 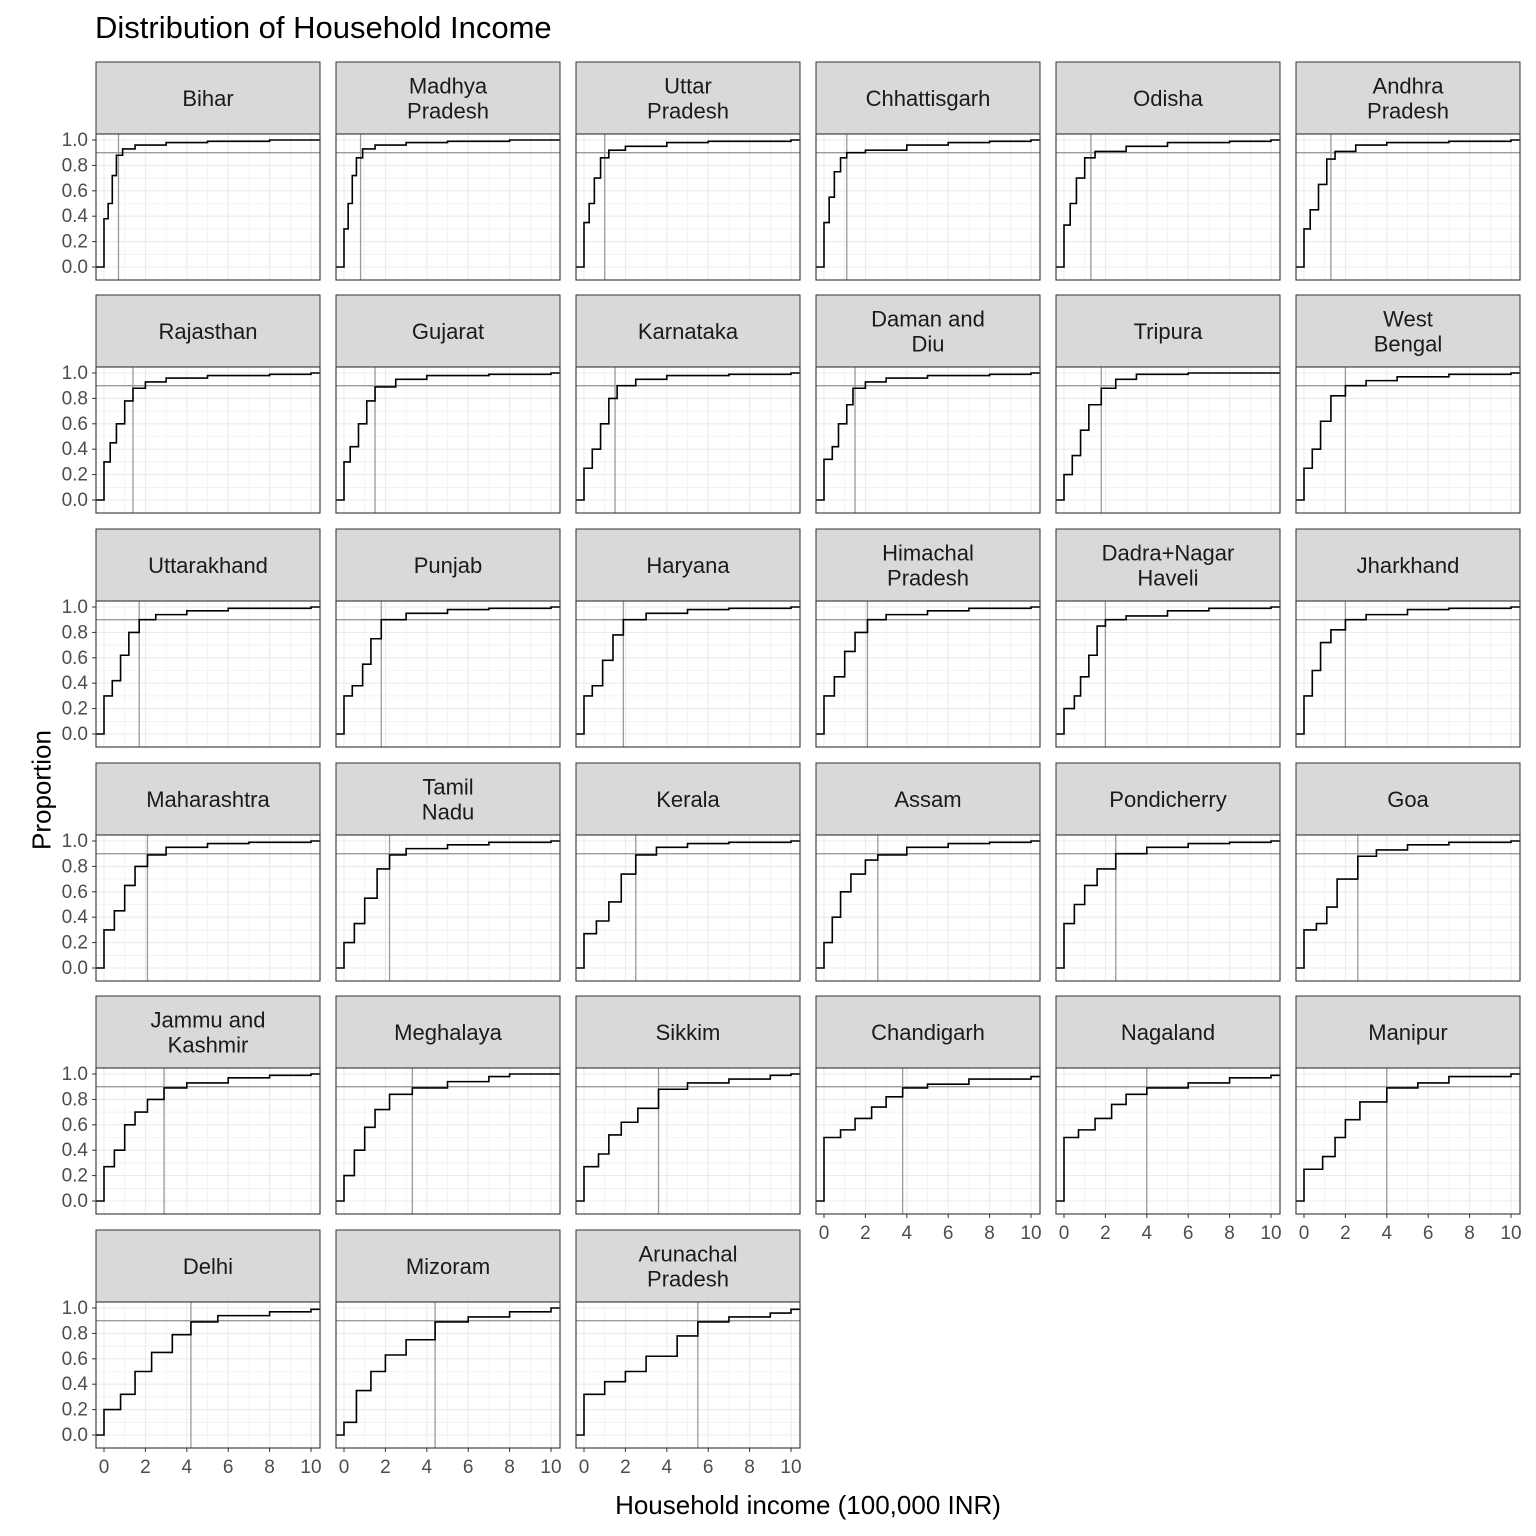 I want to click on ecdf-line-meghalaya, so click(x=448, y=1137).